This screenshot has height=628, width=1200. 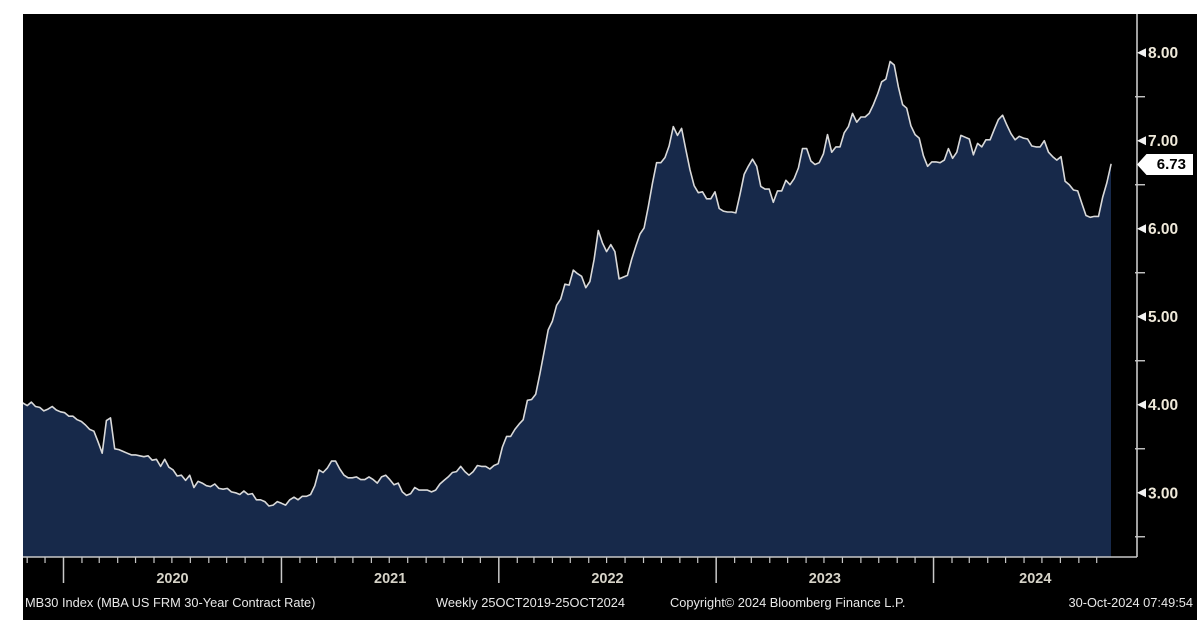 I want to click on x-year-label: 2022, so click(x=607, y=579).